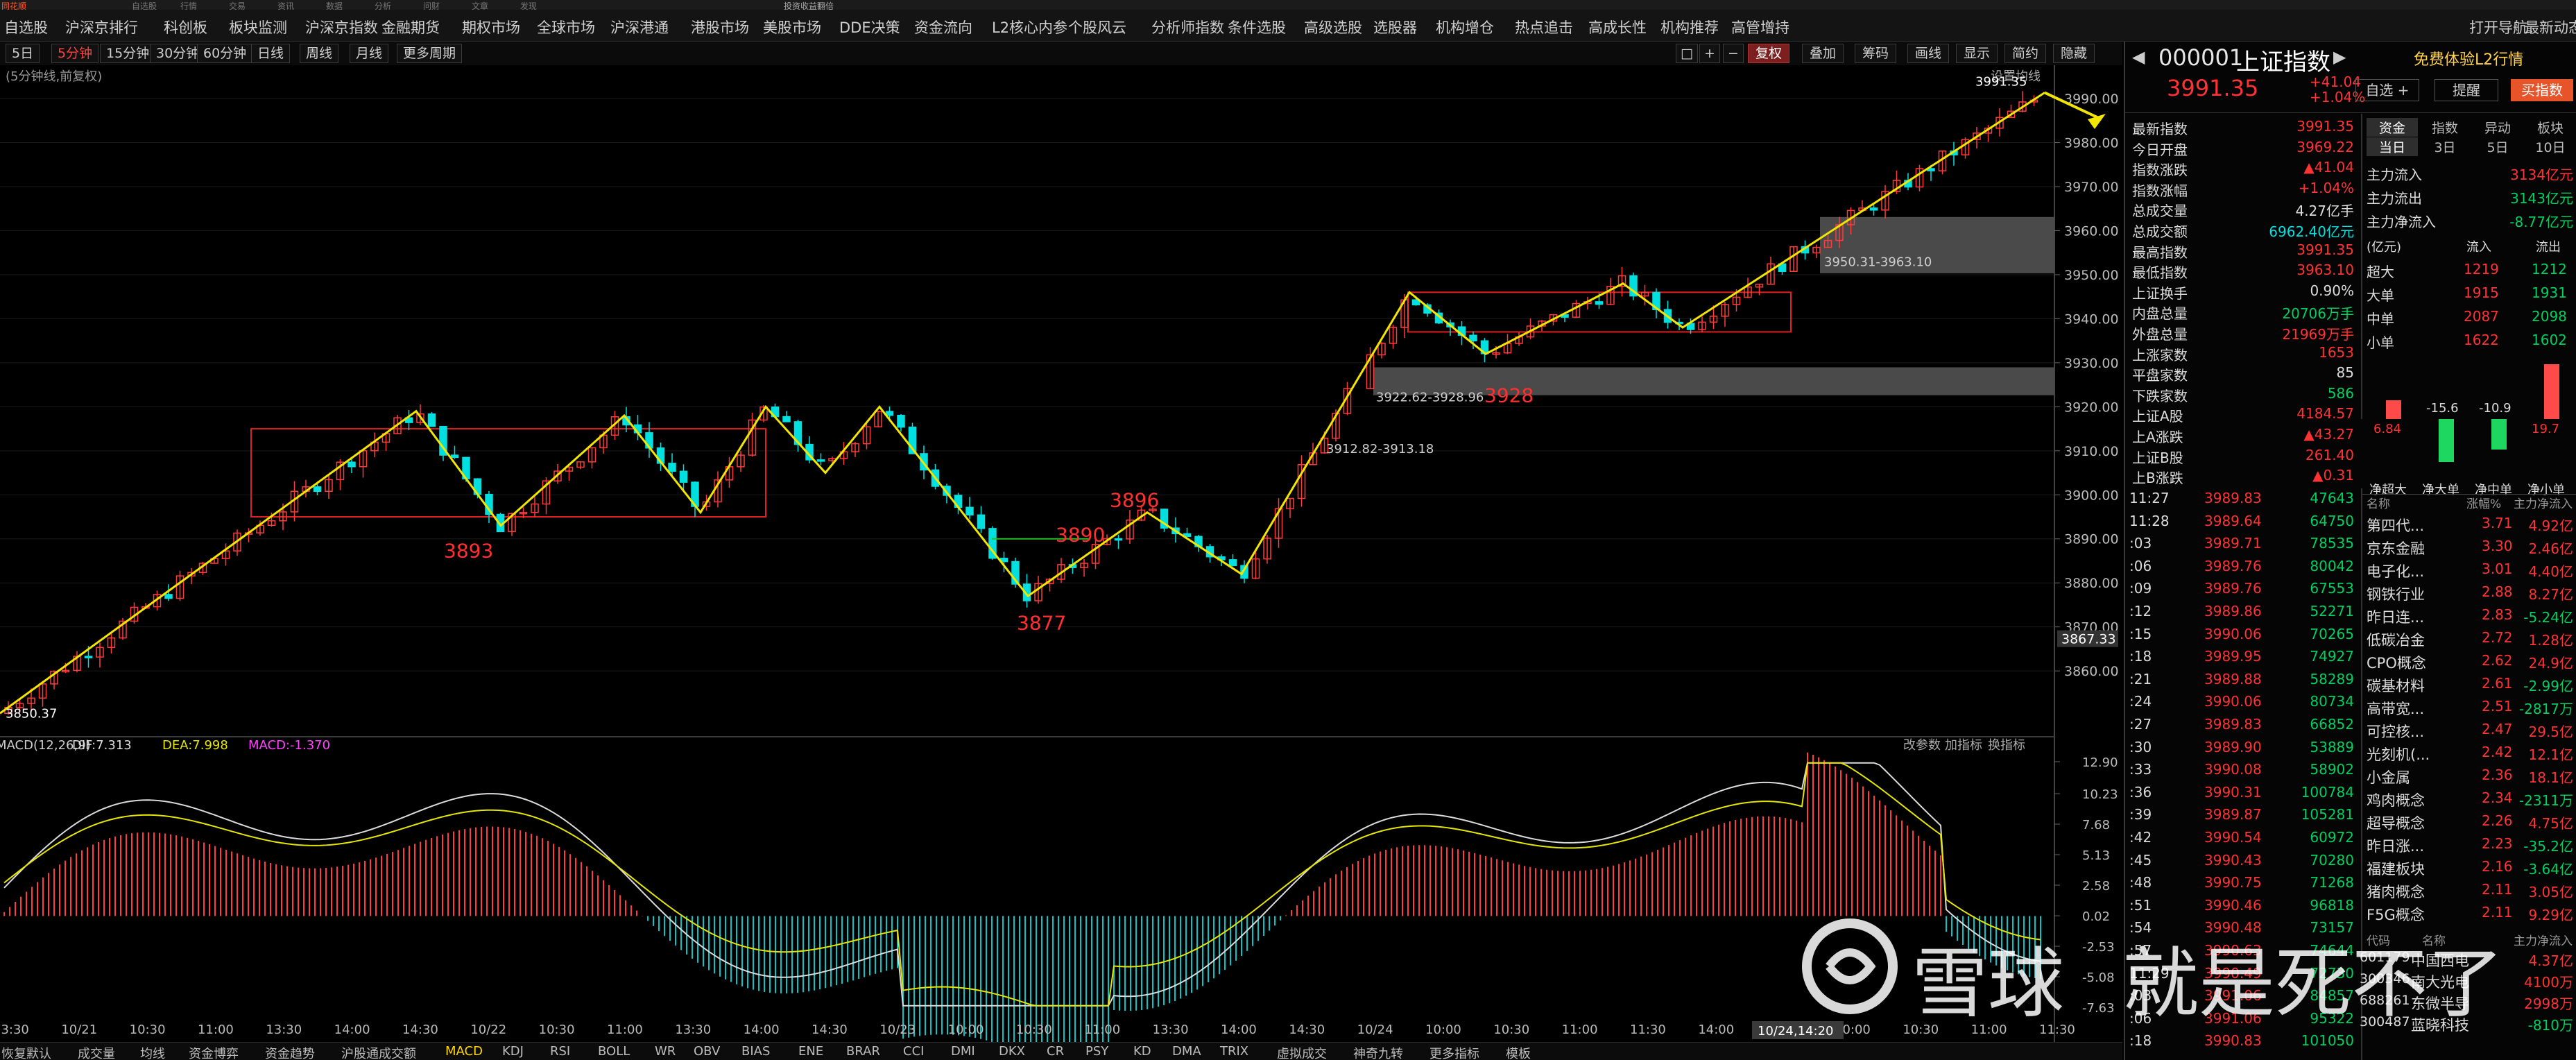 The image size is (2576, 1060). Describe the element at coordinates (2484, 504) in the screenshot. I see `sector-head: 涨幅%` at that location.